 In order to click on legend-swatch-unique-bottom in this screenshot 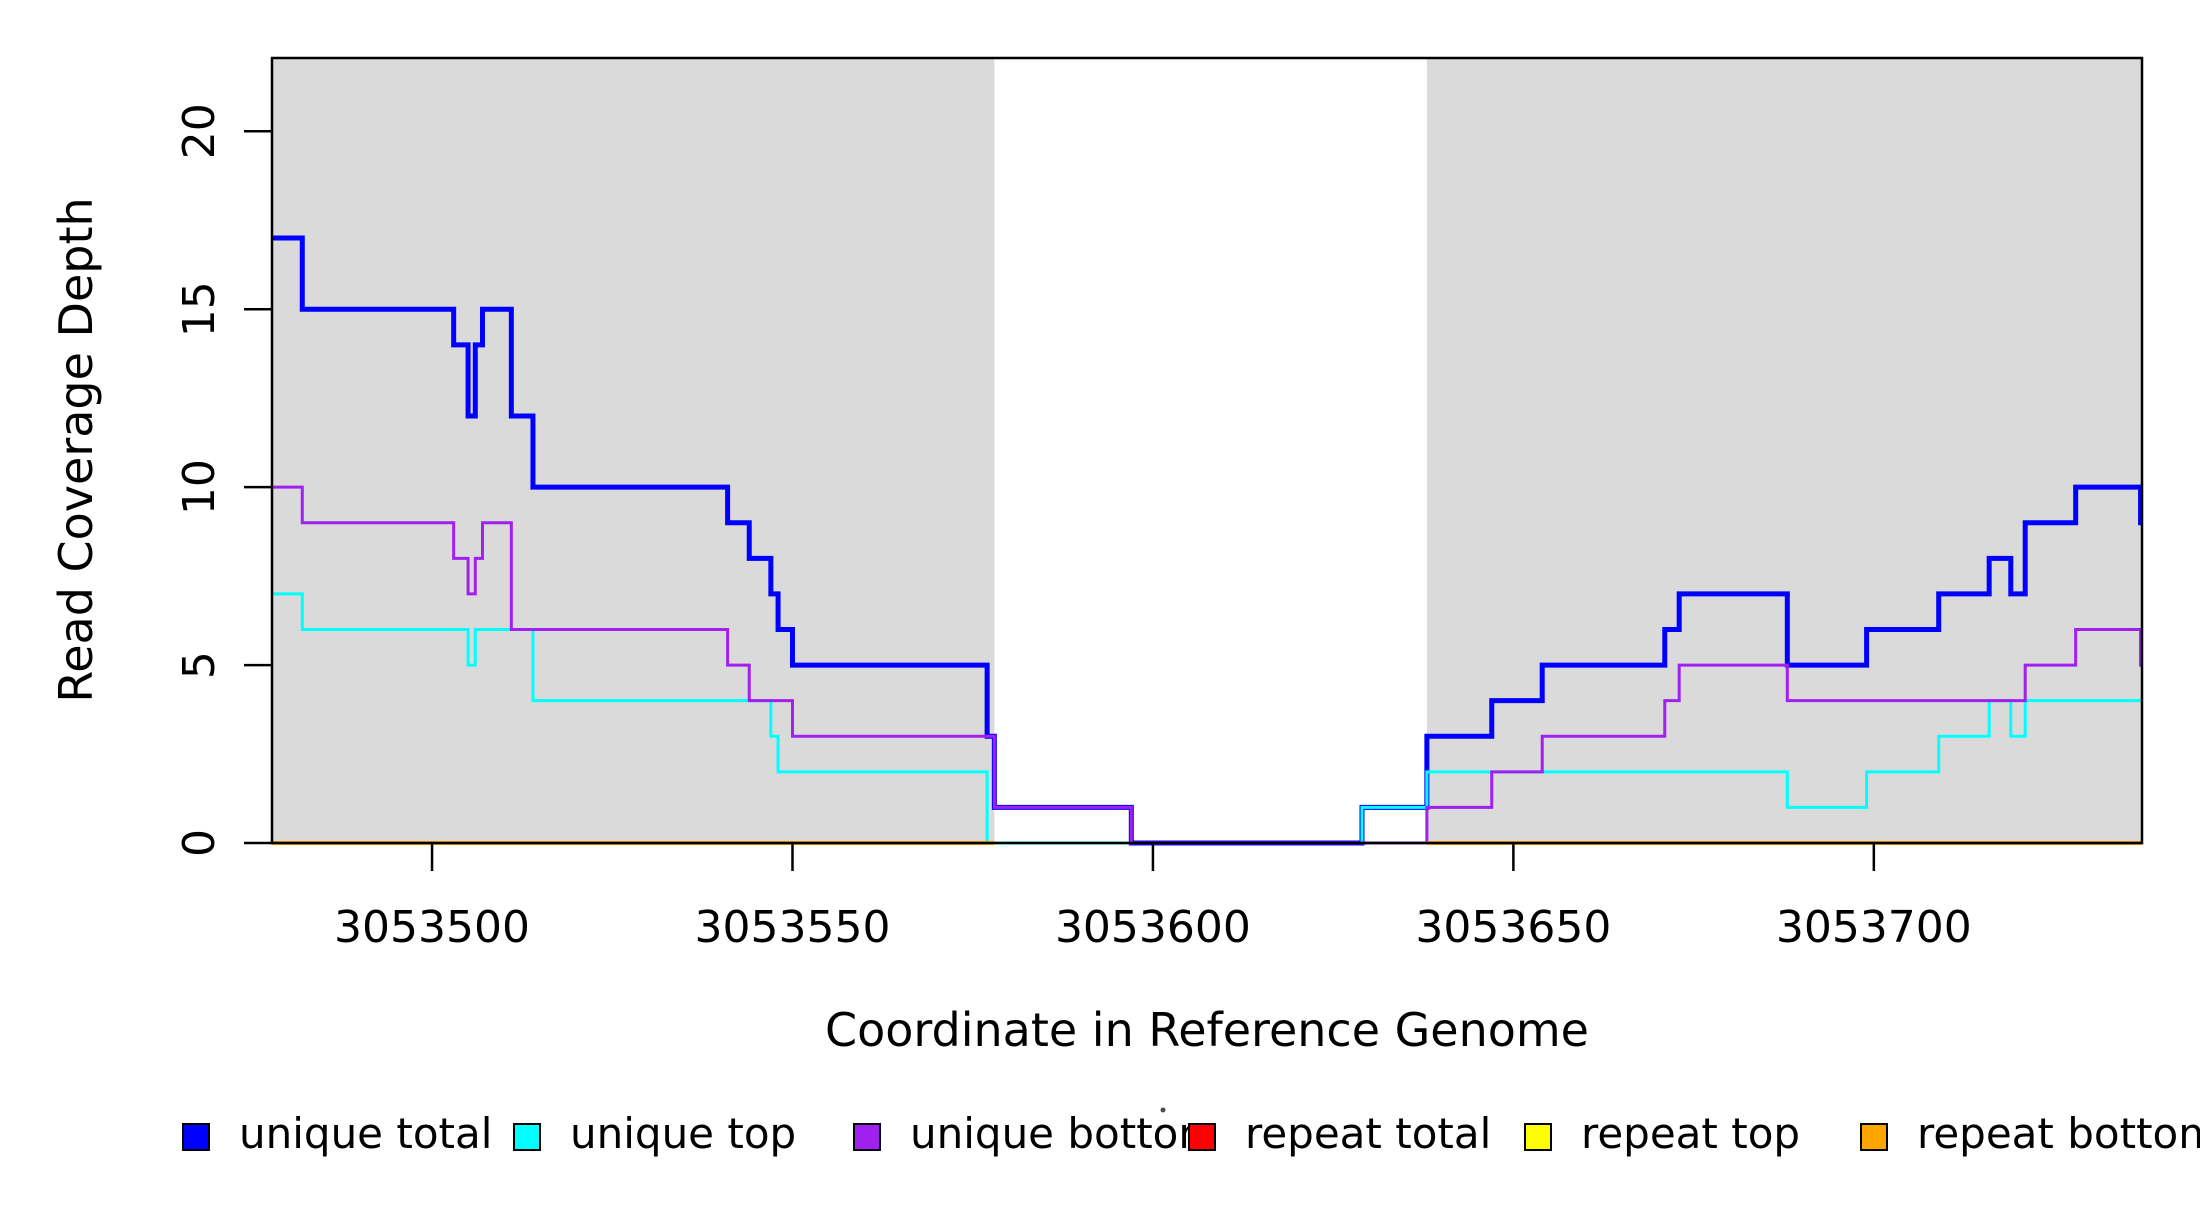, I will do `click(867, 1137)`.